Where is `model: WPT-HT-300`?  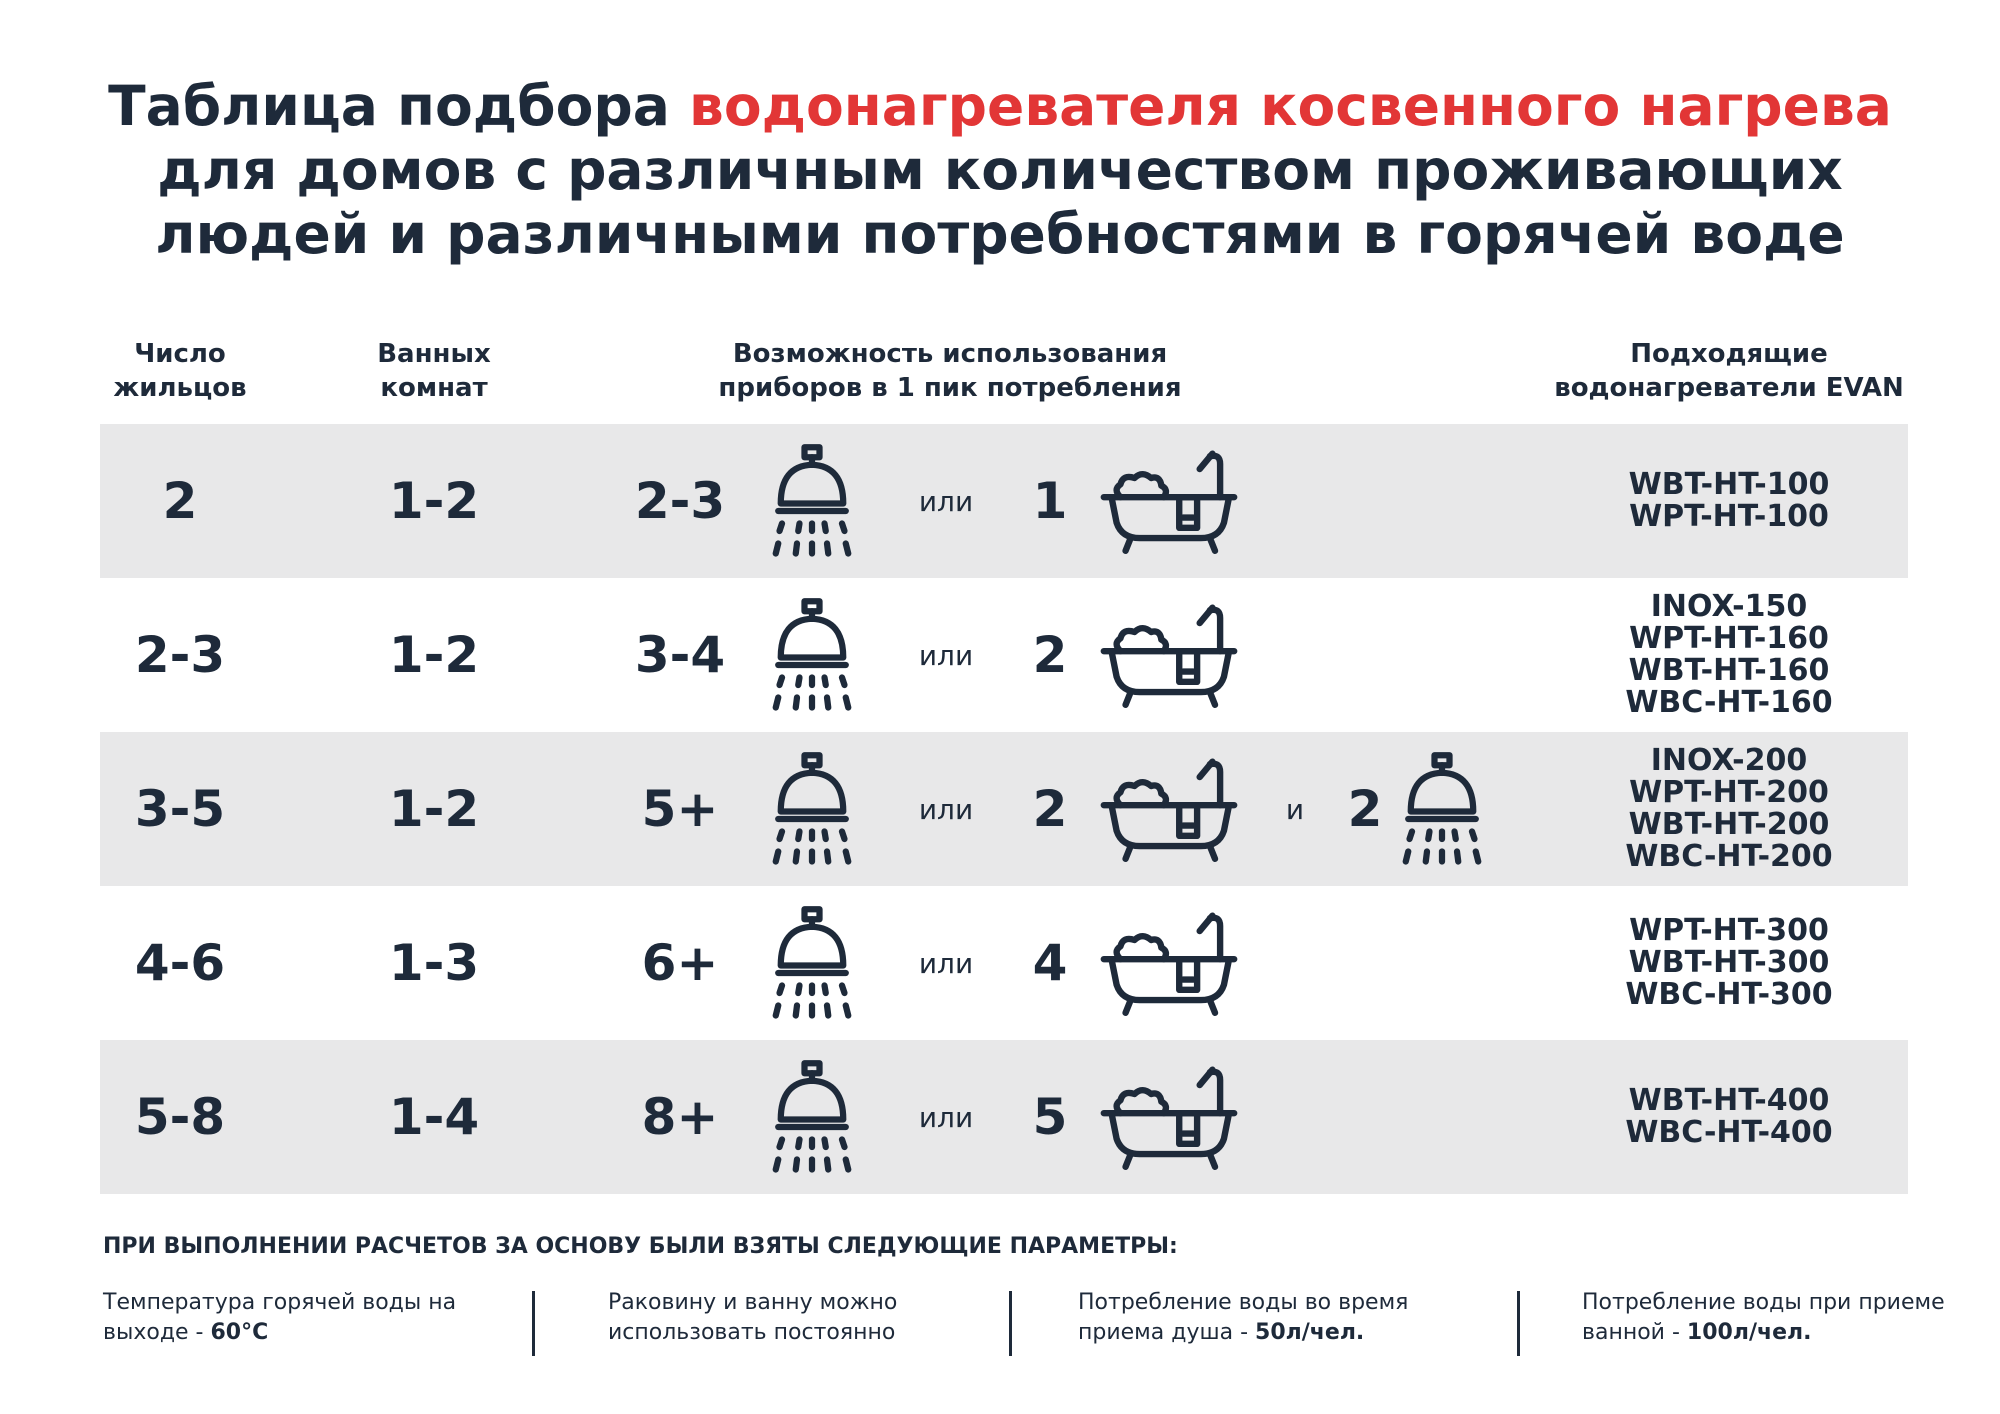 model: WPT-HT-300 is located at coordinates (1729, 930).